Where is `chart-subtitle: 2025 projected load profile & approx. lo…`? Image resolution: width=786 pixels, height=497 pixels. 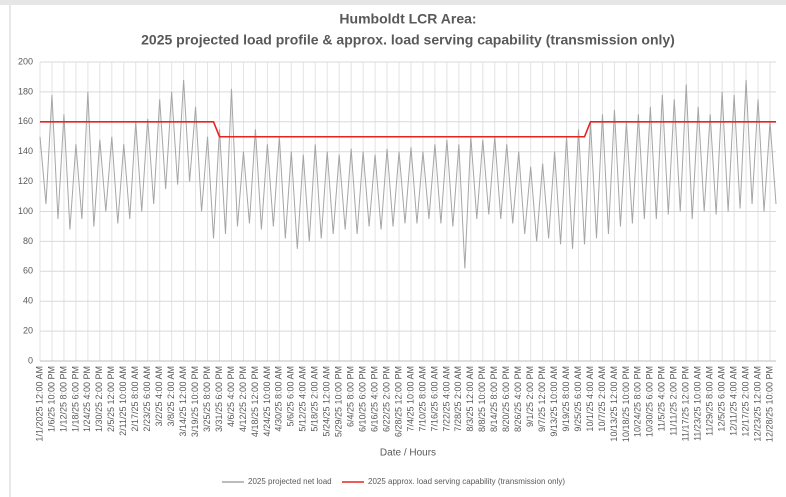 chart-subtitle: 2025 projected load profile & approx. lo… is located at coordinates (408, 40).